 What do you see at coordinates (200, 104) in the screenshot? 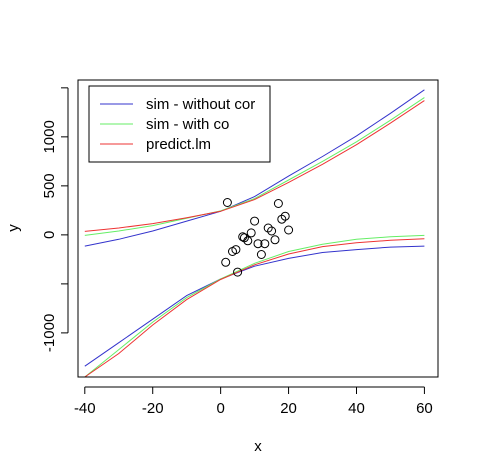
I see `legend-label: sim - without cor` at bounding box center [200, 104].